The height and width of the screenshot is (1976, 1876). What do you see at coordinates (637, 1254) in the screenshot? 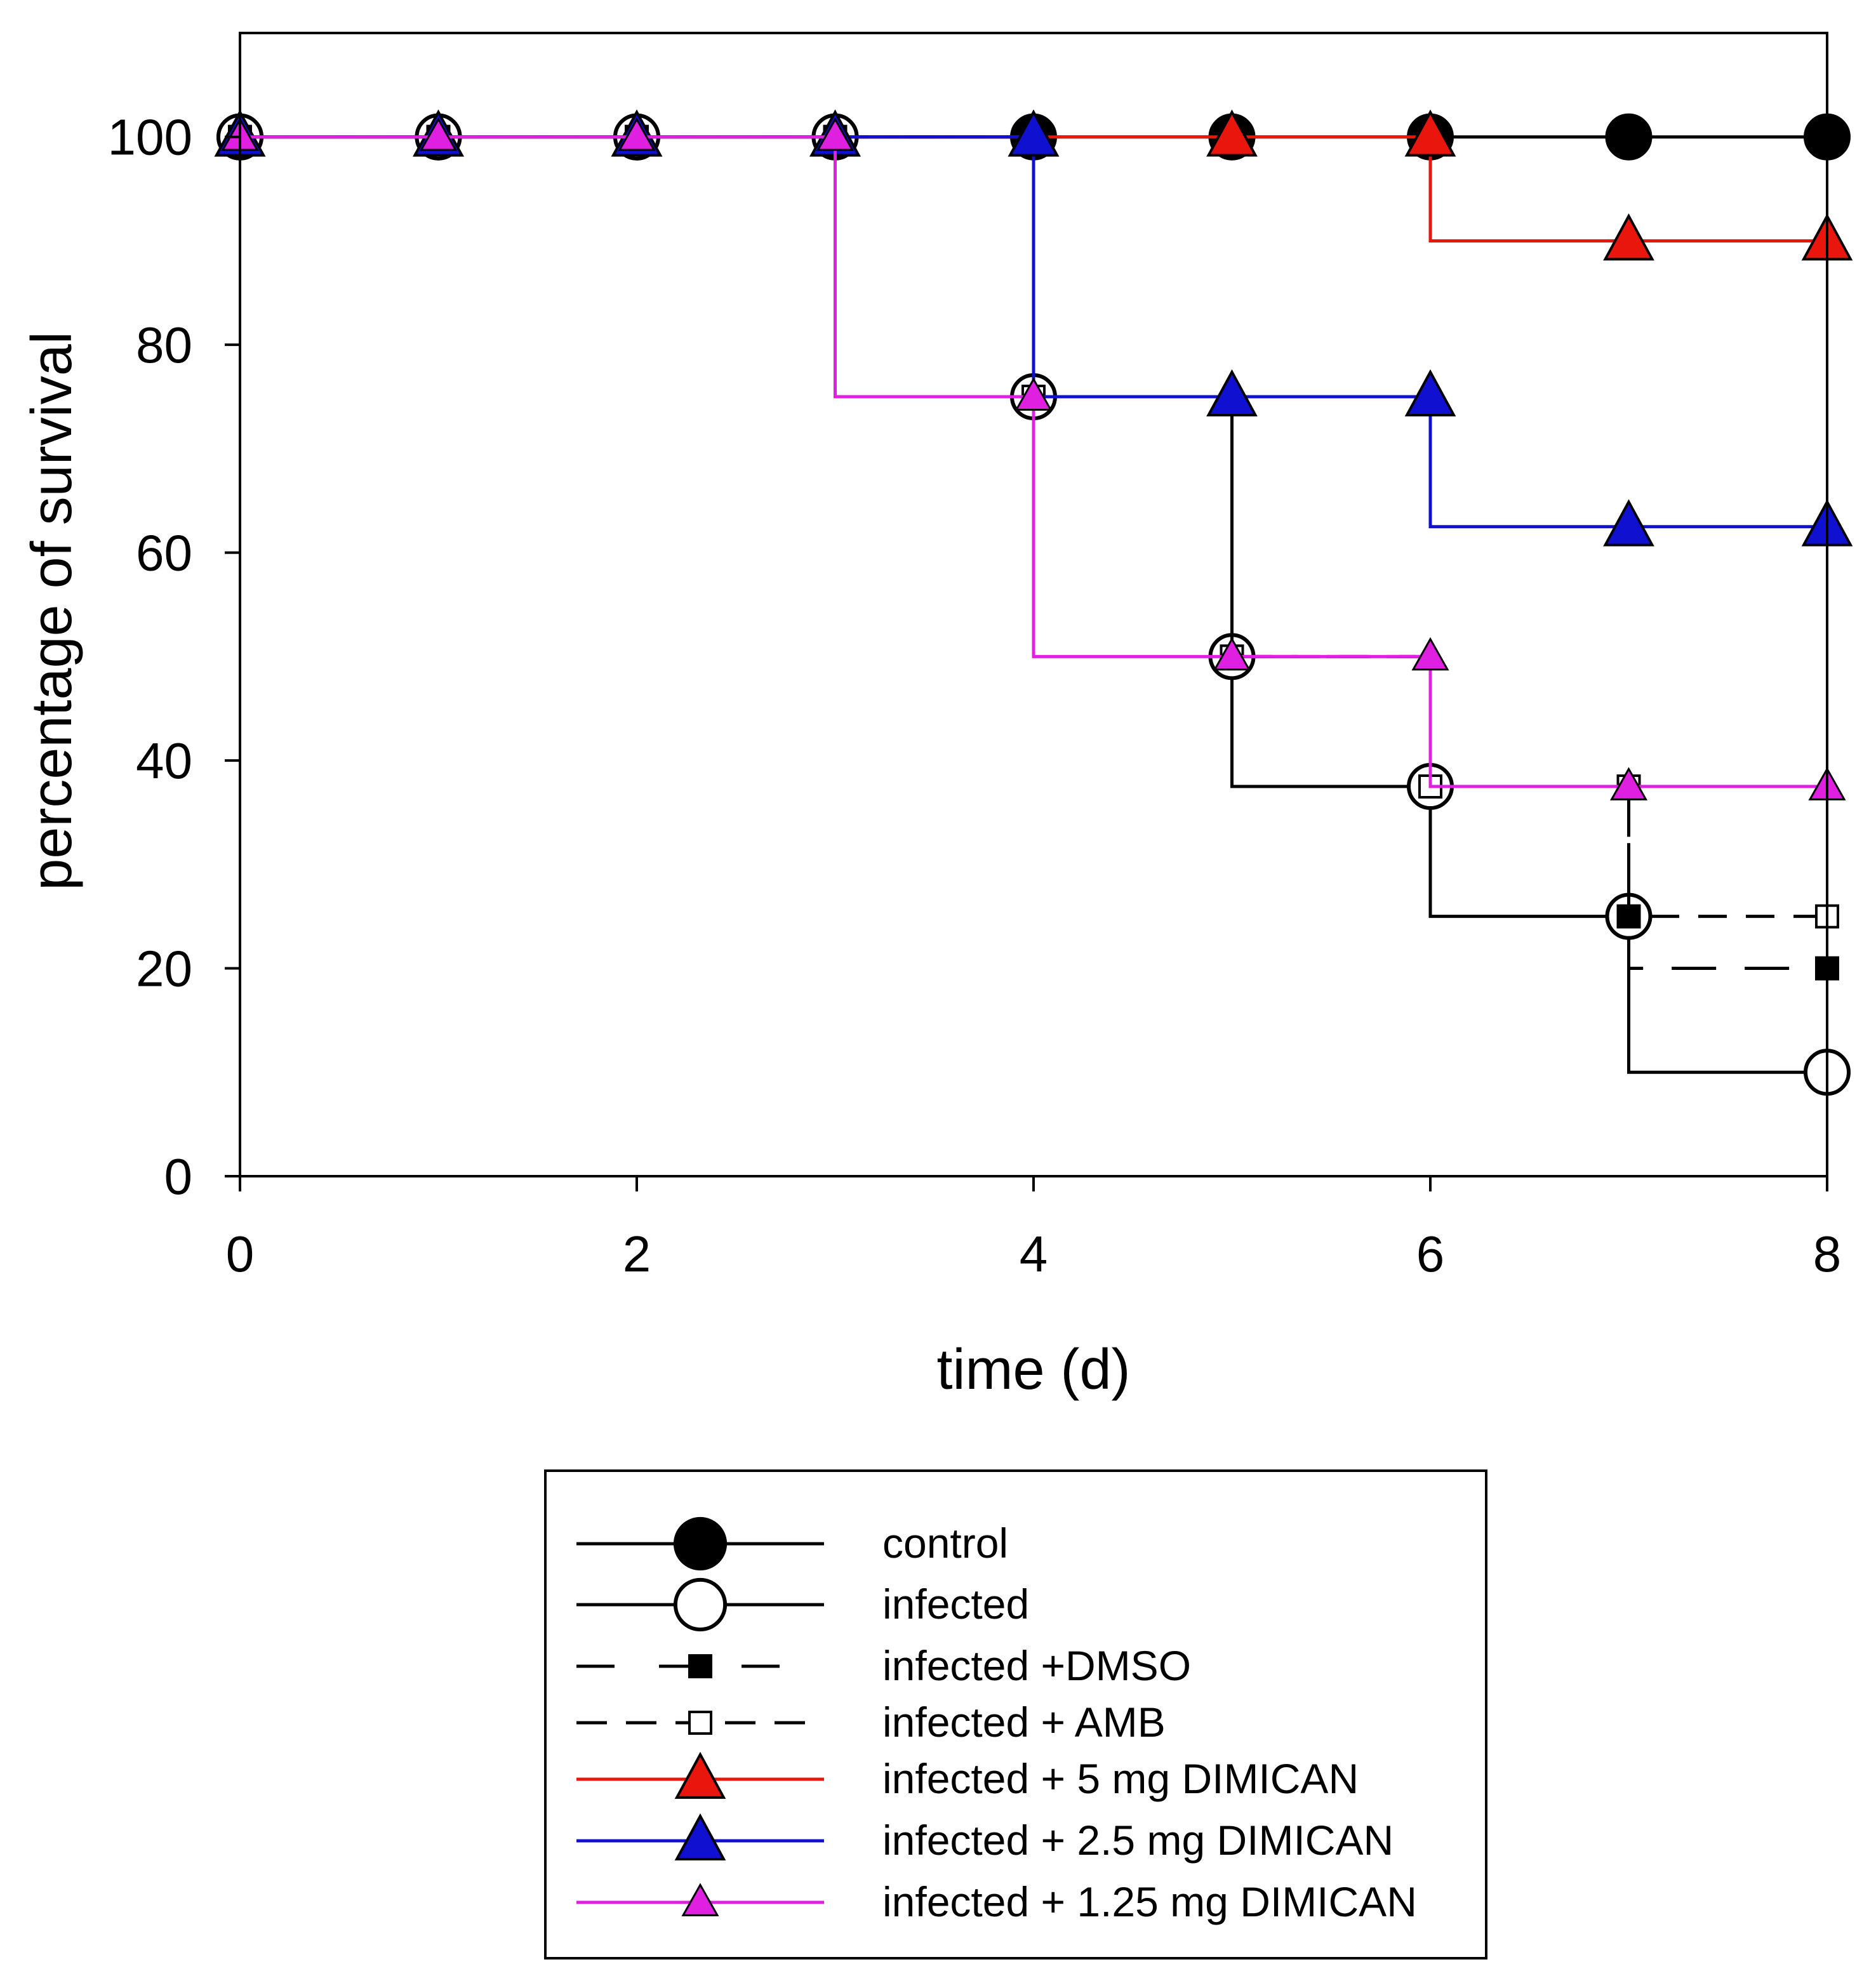
I see `x-tick-label: 2` at bounding box center [637, 1254].